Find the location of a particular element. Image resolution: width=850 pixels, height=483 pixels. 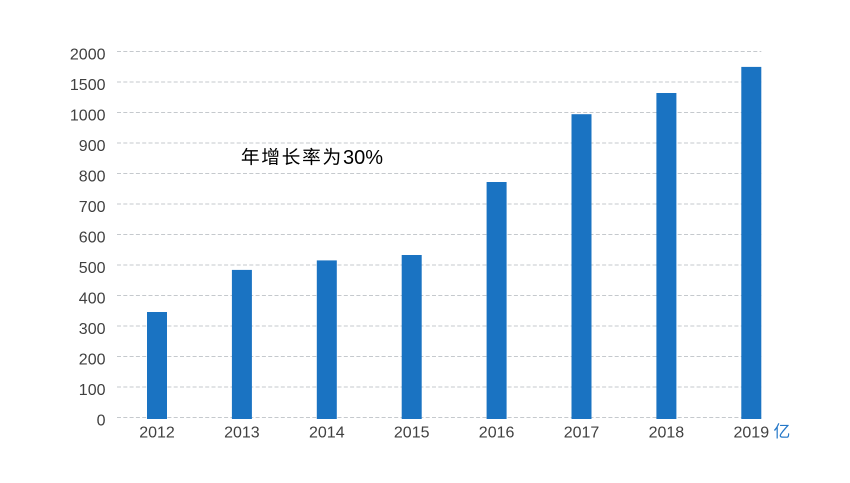

svg-text: 2019 is located at coordinates (752, 433).